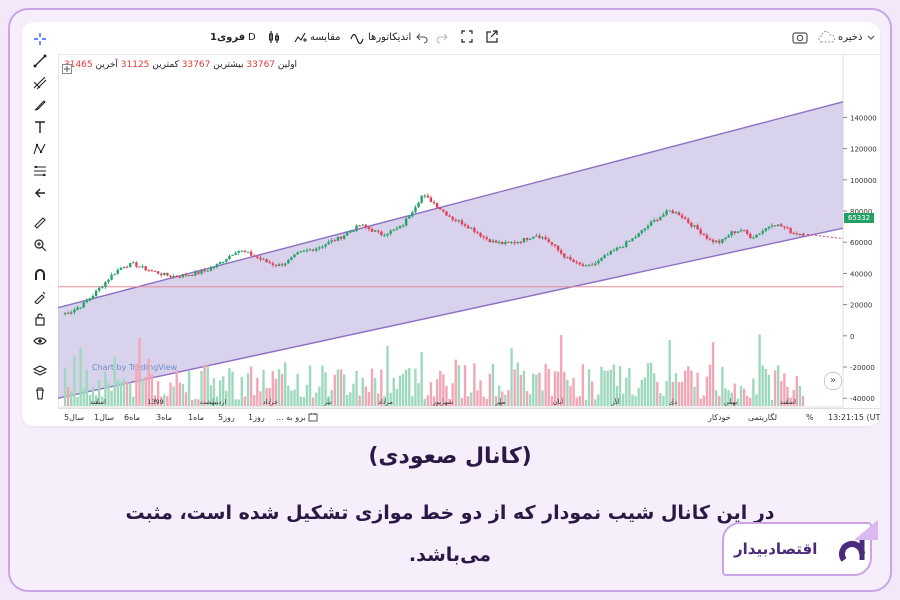 This screenshot has width=900, height=600. What do you see at coordinates (40, 61) in the screenshot?
I see `trend-line-icon` at bounding box center [40, 61].